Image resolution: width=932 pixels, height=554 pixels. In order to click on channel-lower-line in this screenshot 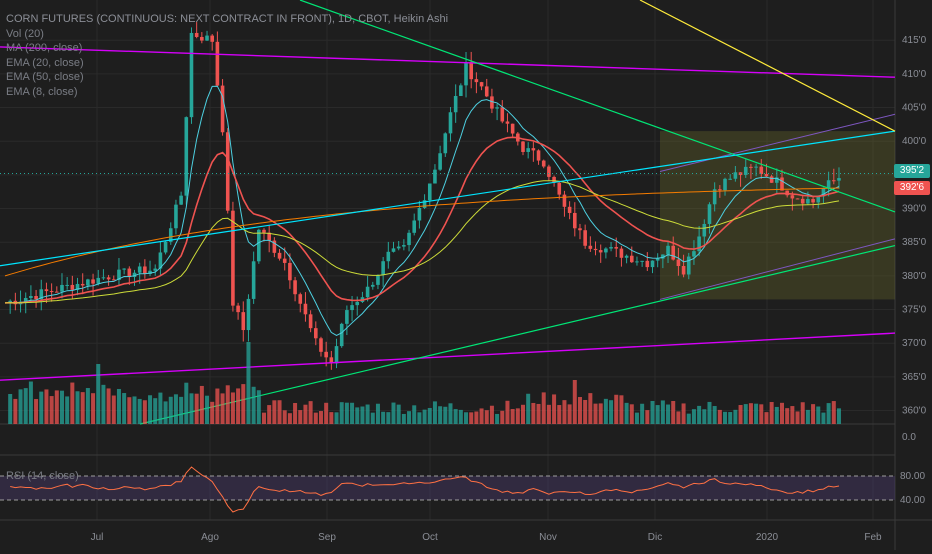, I will do `click(777, 269)`.